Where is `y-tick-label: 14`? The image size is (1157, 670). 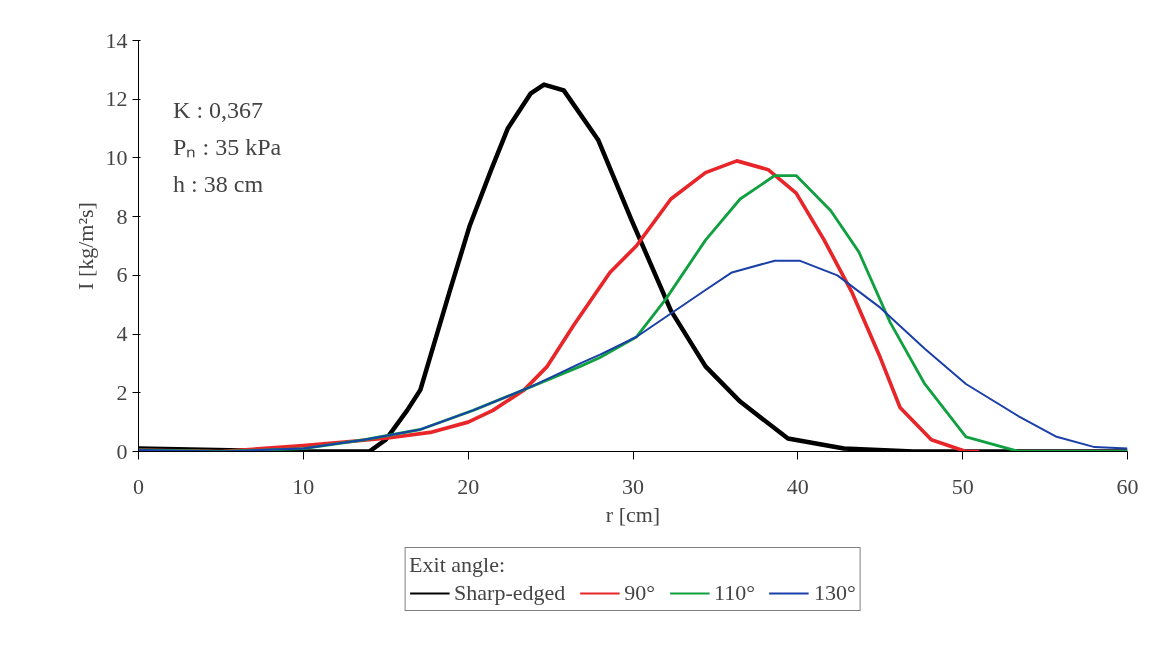
y-tick-label: 14 is located at coordinates (116, 40).